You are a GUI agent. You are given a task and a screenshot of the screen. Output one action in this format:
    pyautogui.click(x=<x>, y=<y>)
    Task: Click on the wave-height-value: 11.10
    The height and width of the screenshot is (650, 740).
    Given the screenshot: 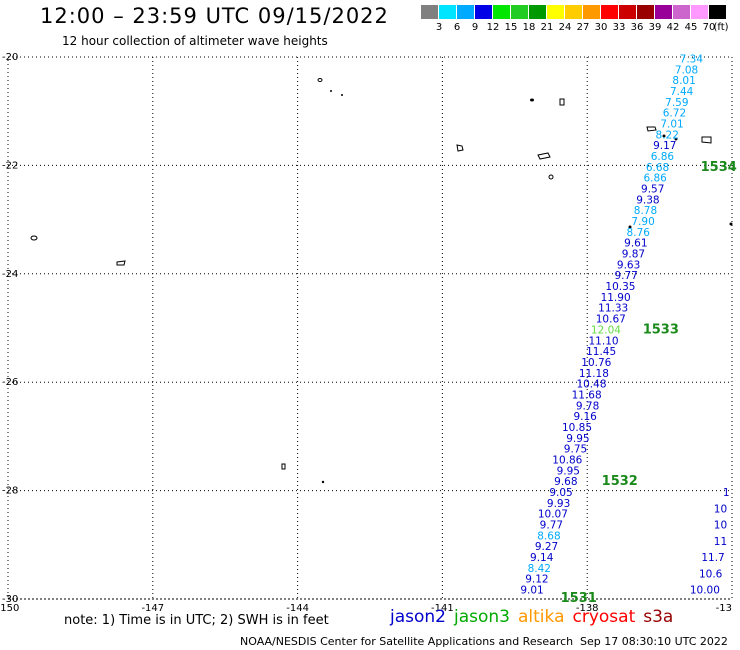 What is the action you would take?
    pyautogui.click(x=604, y=341)
    